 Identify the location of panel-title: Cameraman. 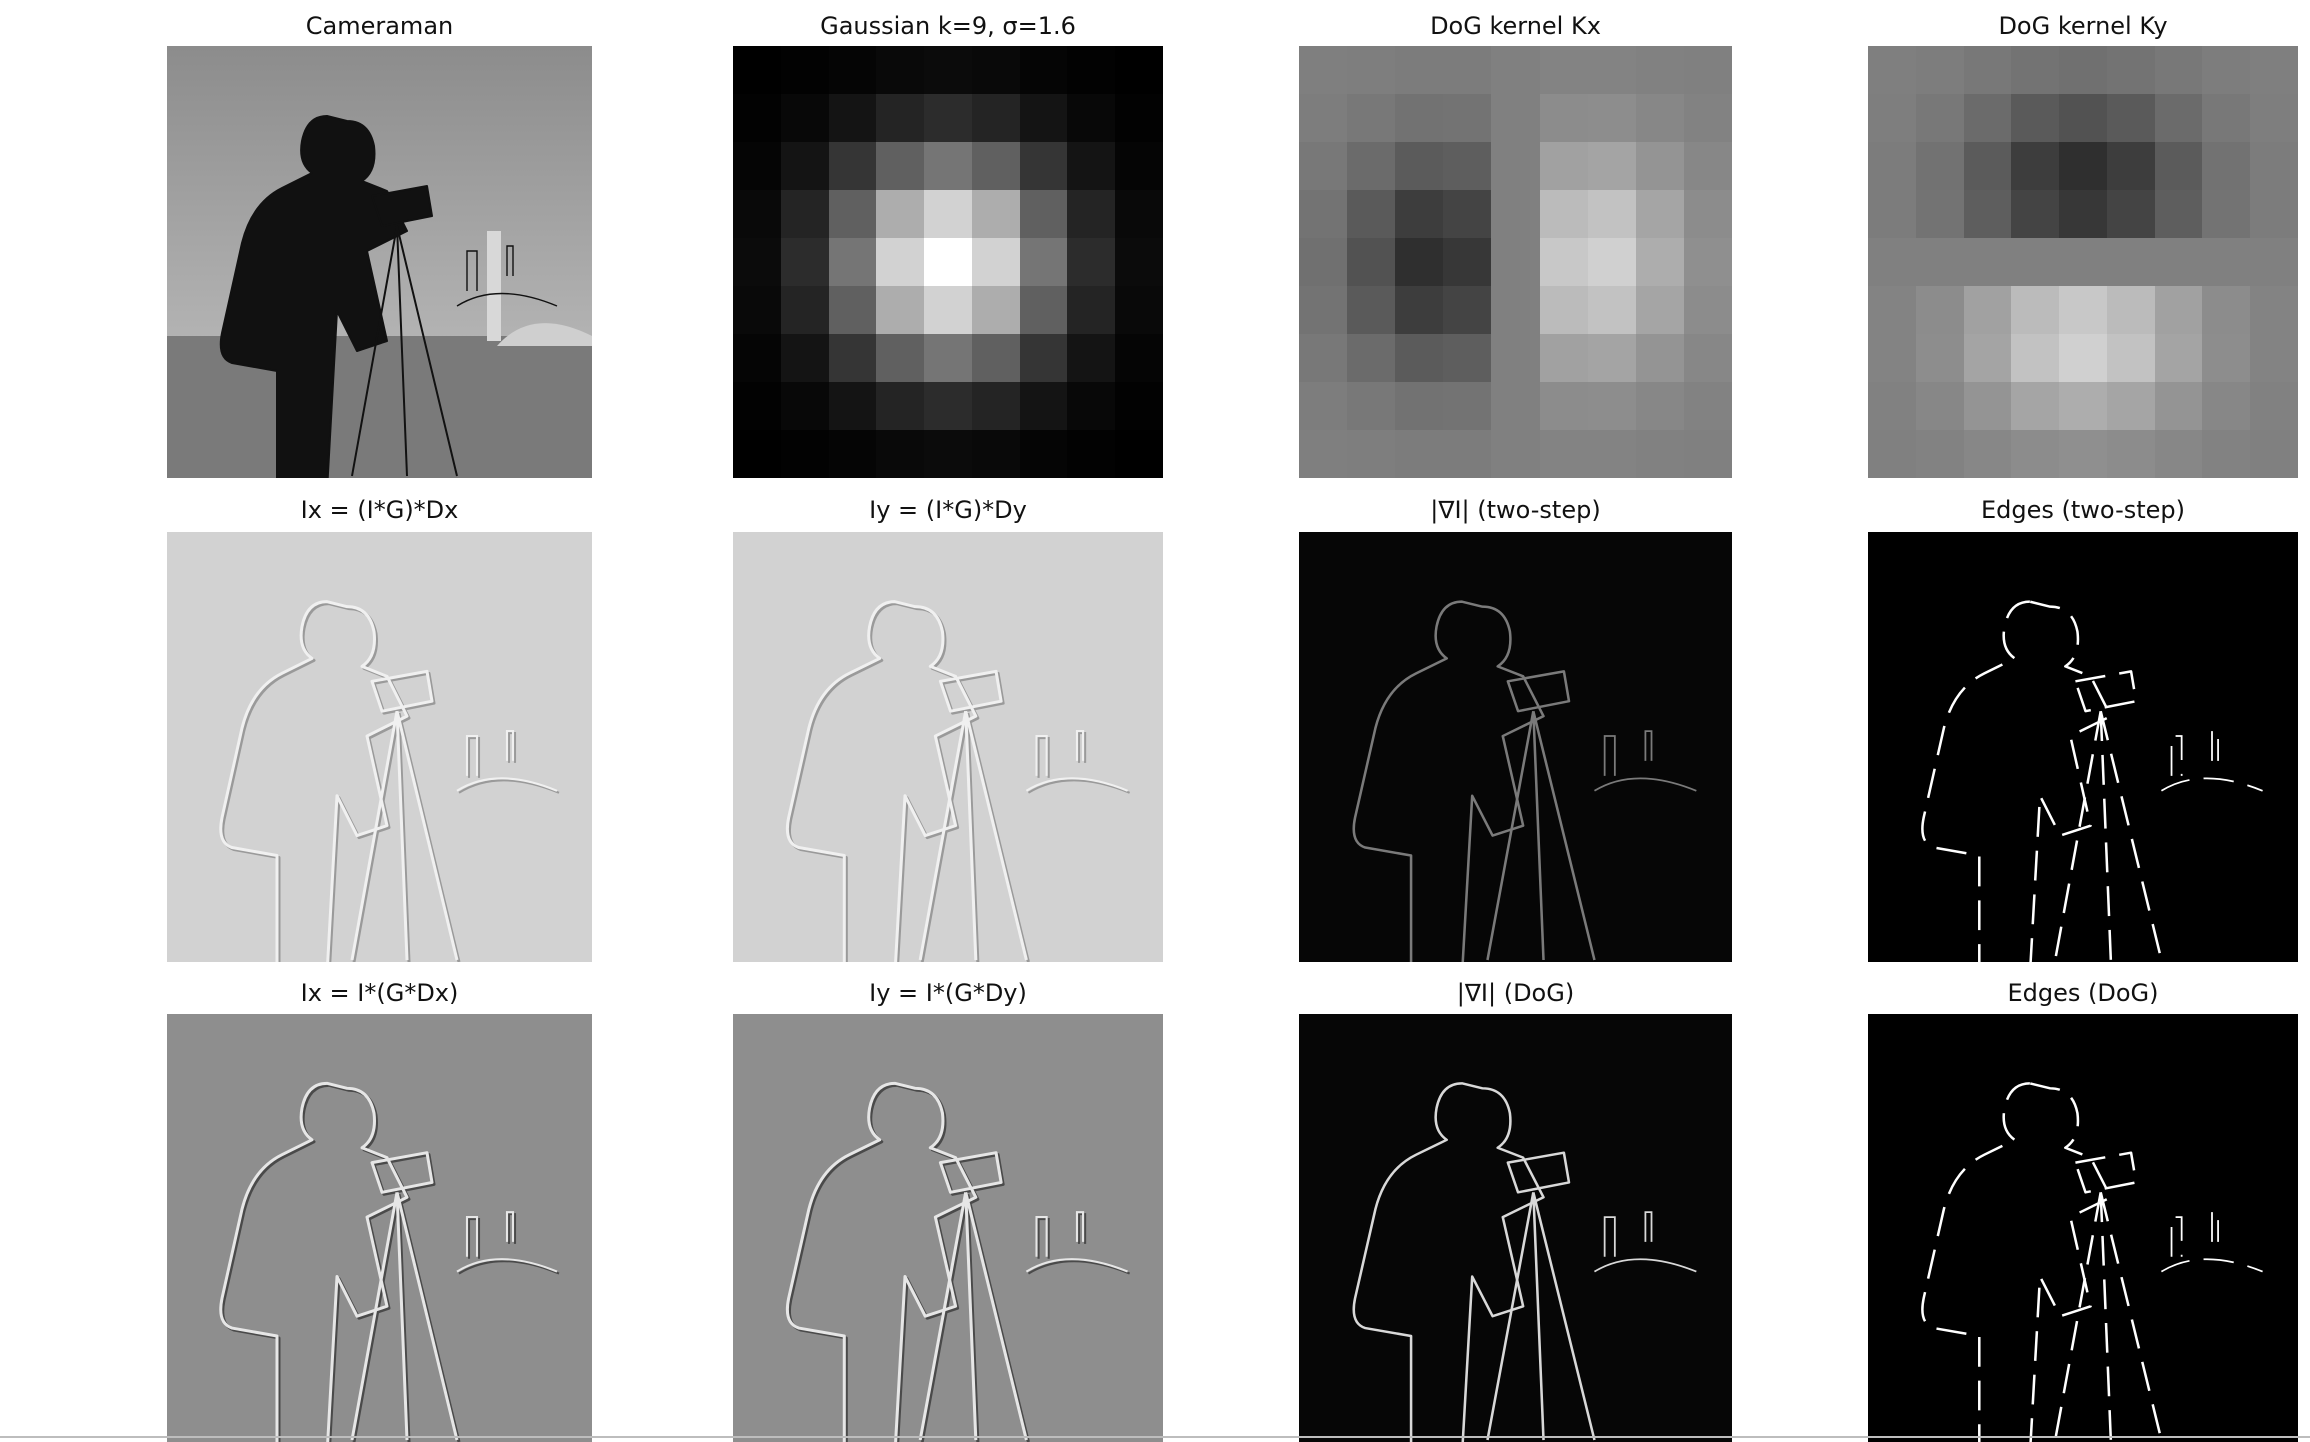
(379, 26).